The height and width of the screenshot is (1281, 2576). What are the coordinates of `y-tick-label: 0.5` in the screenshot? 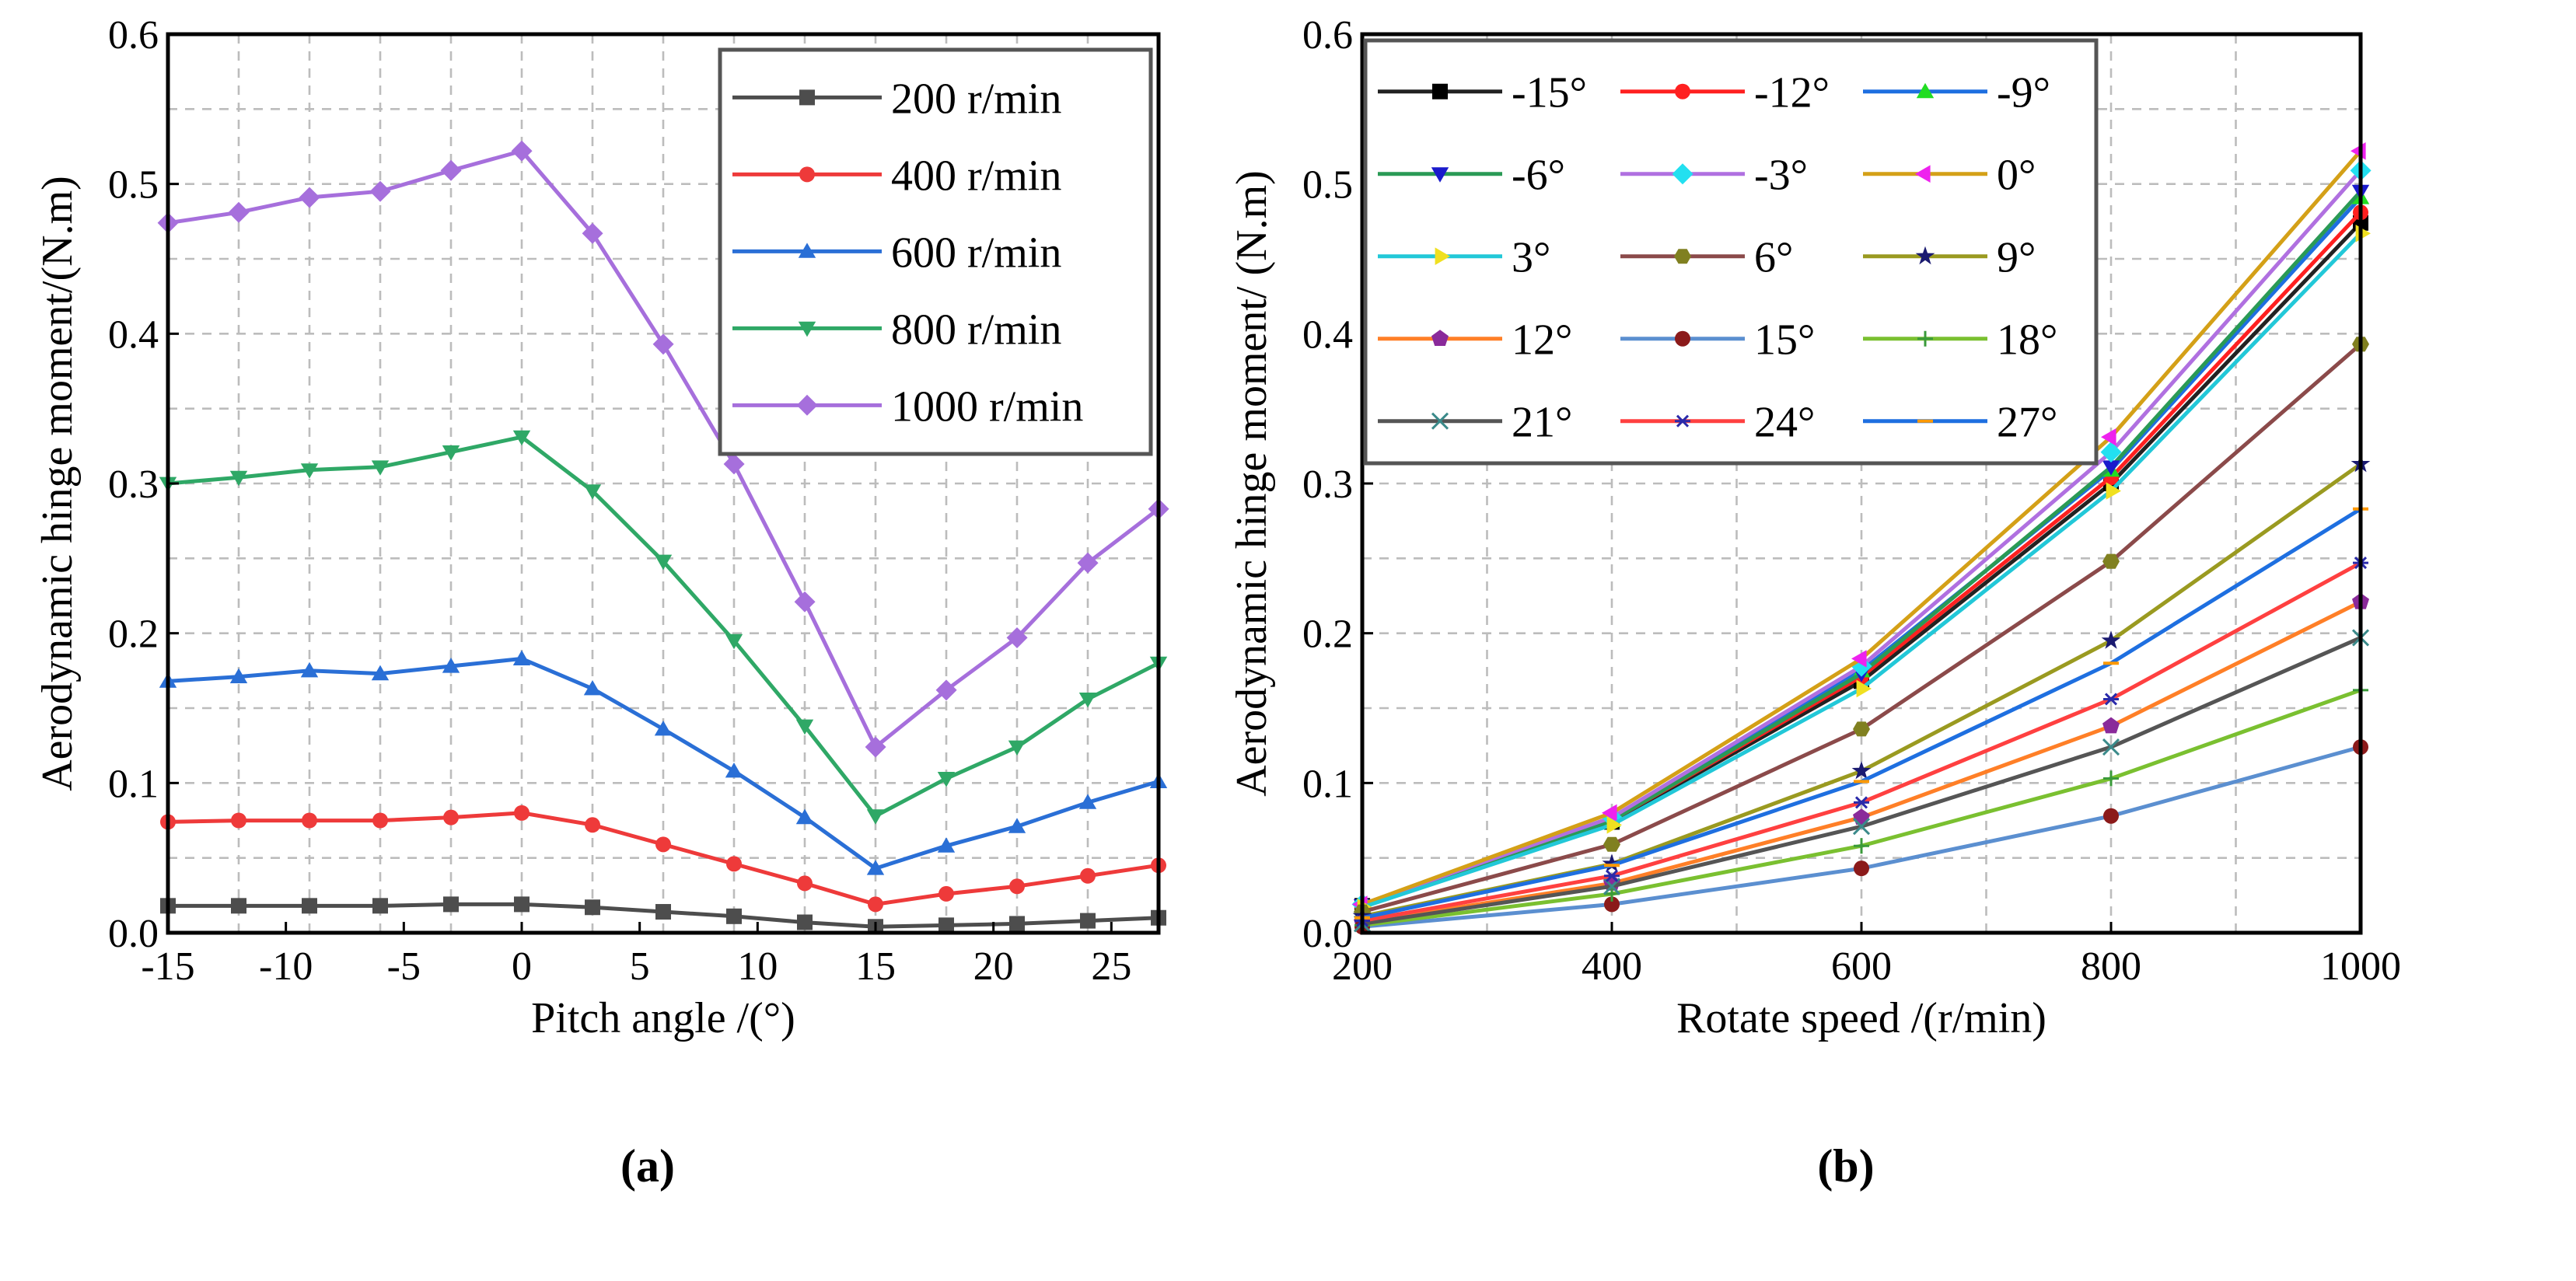 It's located at (133, 185).